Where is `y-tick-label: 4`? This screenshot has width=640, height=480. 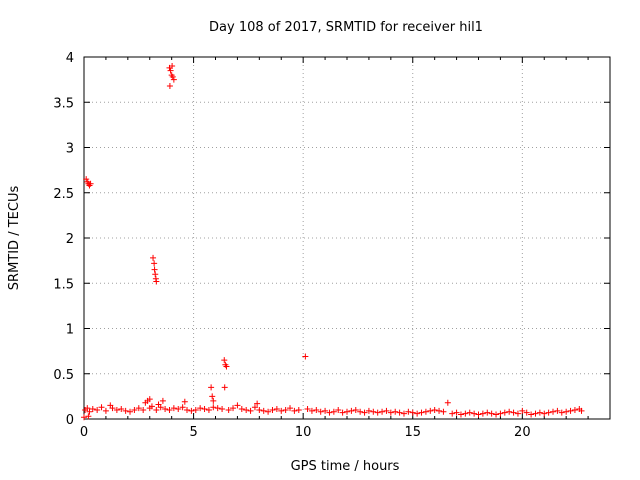 y-tick-label: 4 is located at coordinates (70, 58).